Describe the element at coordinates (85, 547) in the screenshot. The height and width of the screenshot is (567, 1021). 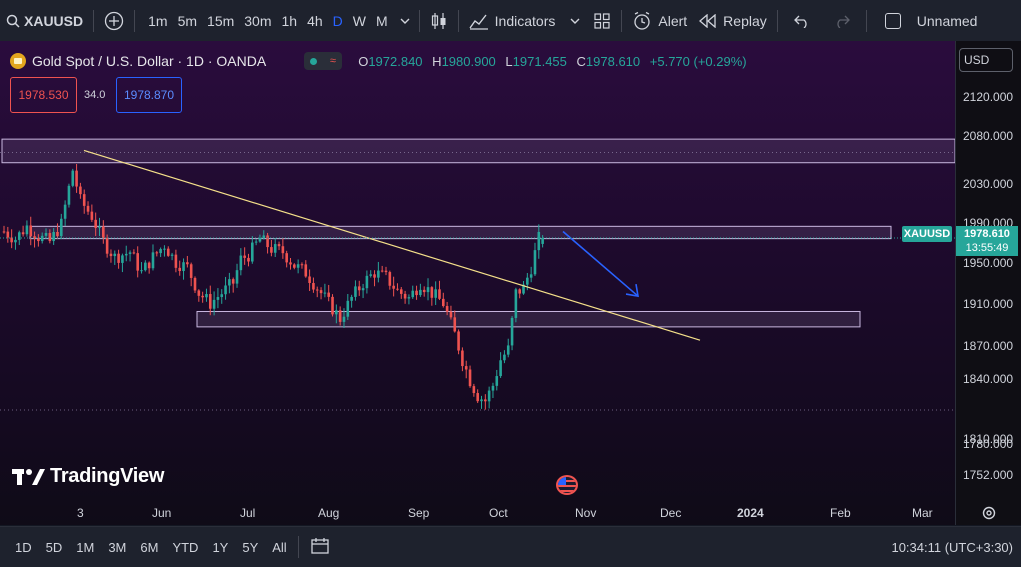
I see `range-1m: 1M` at that location.